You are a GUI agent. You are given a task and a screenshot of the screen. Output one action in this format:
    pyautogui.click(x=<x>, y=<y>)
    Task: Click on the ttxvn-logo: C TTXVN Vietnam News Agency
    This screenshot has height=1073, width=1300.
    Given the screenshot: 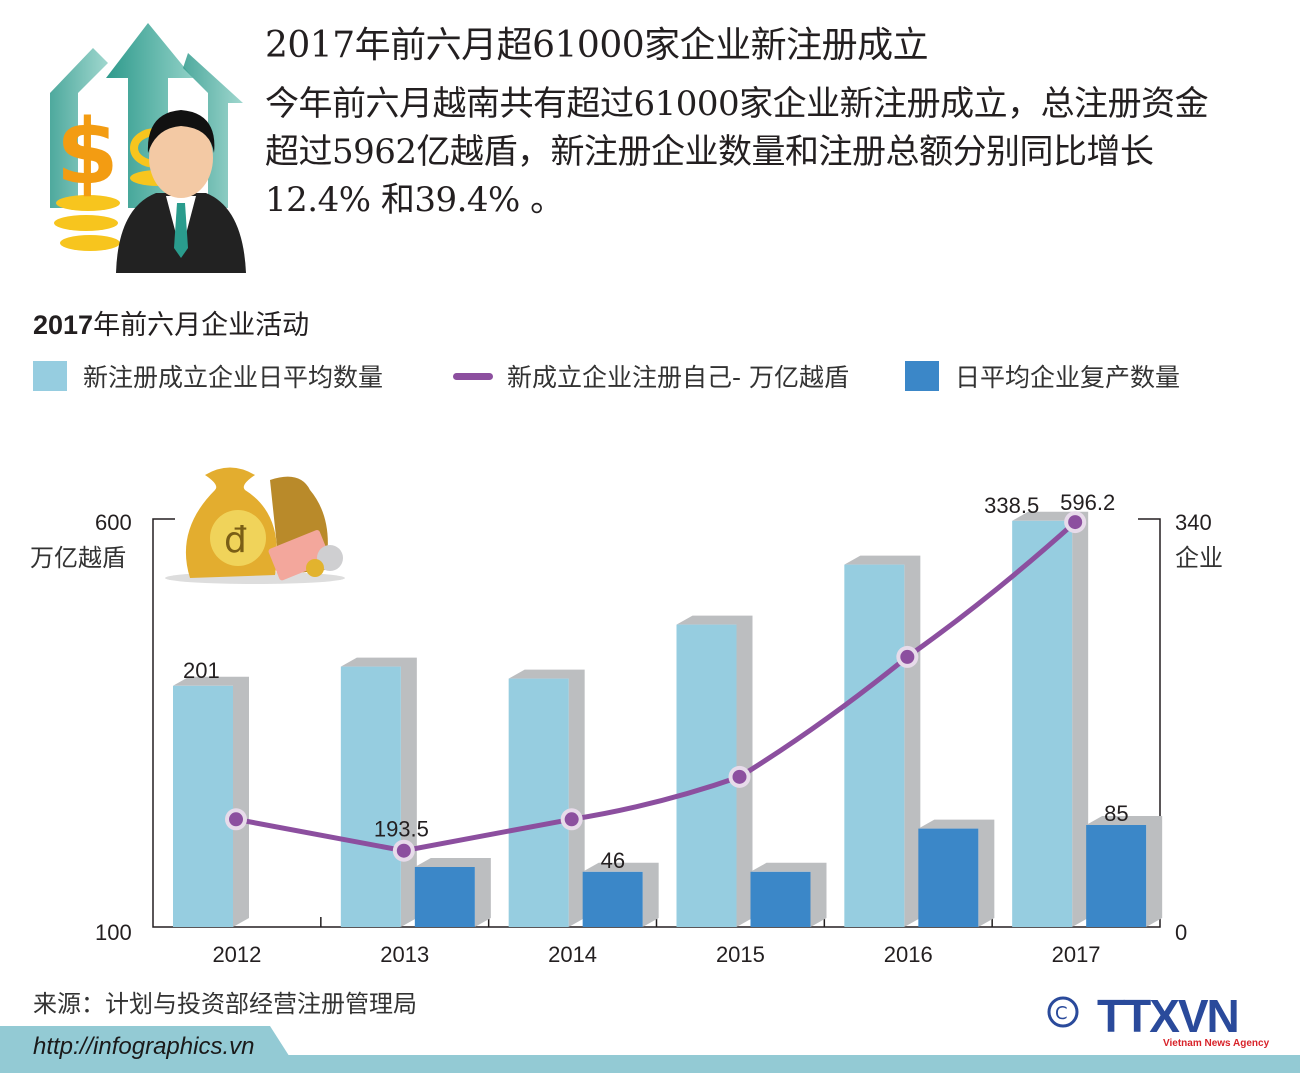 What is the action you would take?
    pyautogui.click(x=1160, y=1020)
    